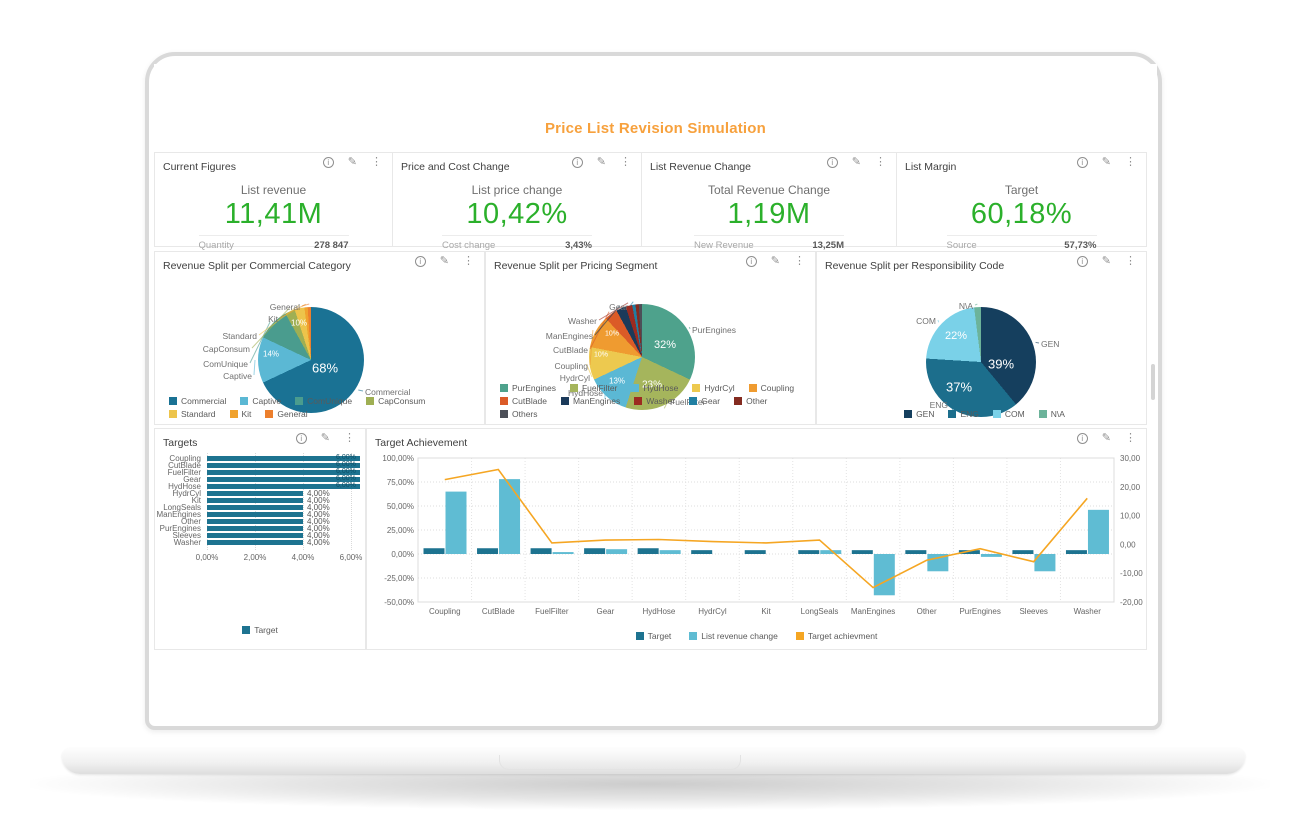  Describe the element at coordinates (713, 388) in the screenshot. I see `legend-item: HydrCyl` at that location.